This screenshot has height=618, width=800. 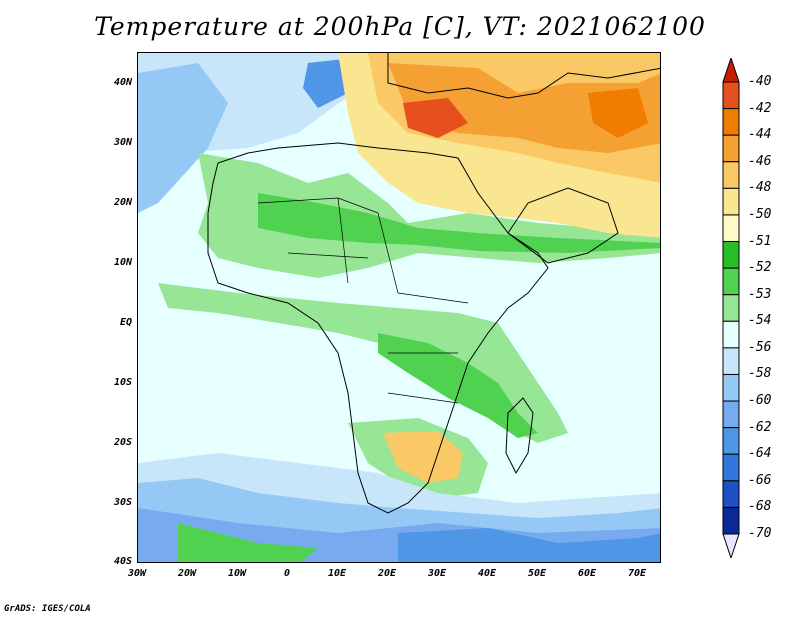 I want to click on colorbar, so click(x=731, y=308).